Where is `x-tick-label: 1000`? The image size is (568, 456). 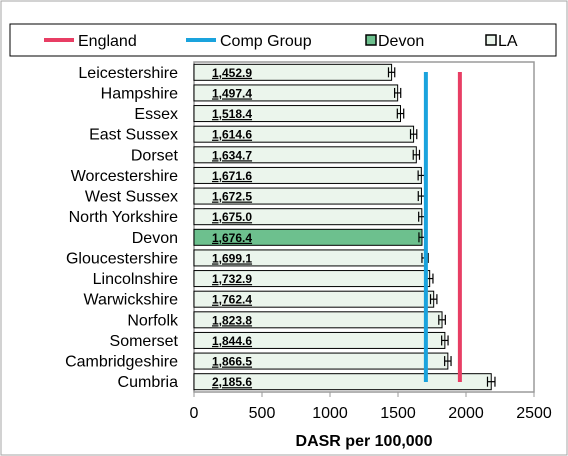
x-tick-label: 1000 is located at coordinates (330, 413).